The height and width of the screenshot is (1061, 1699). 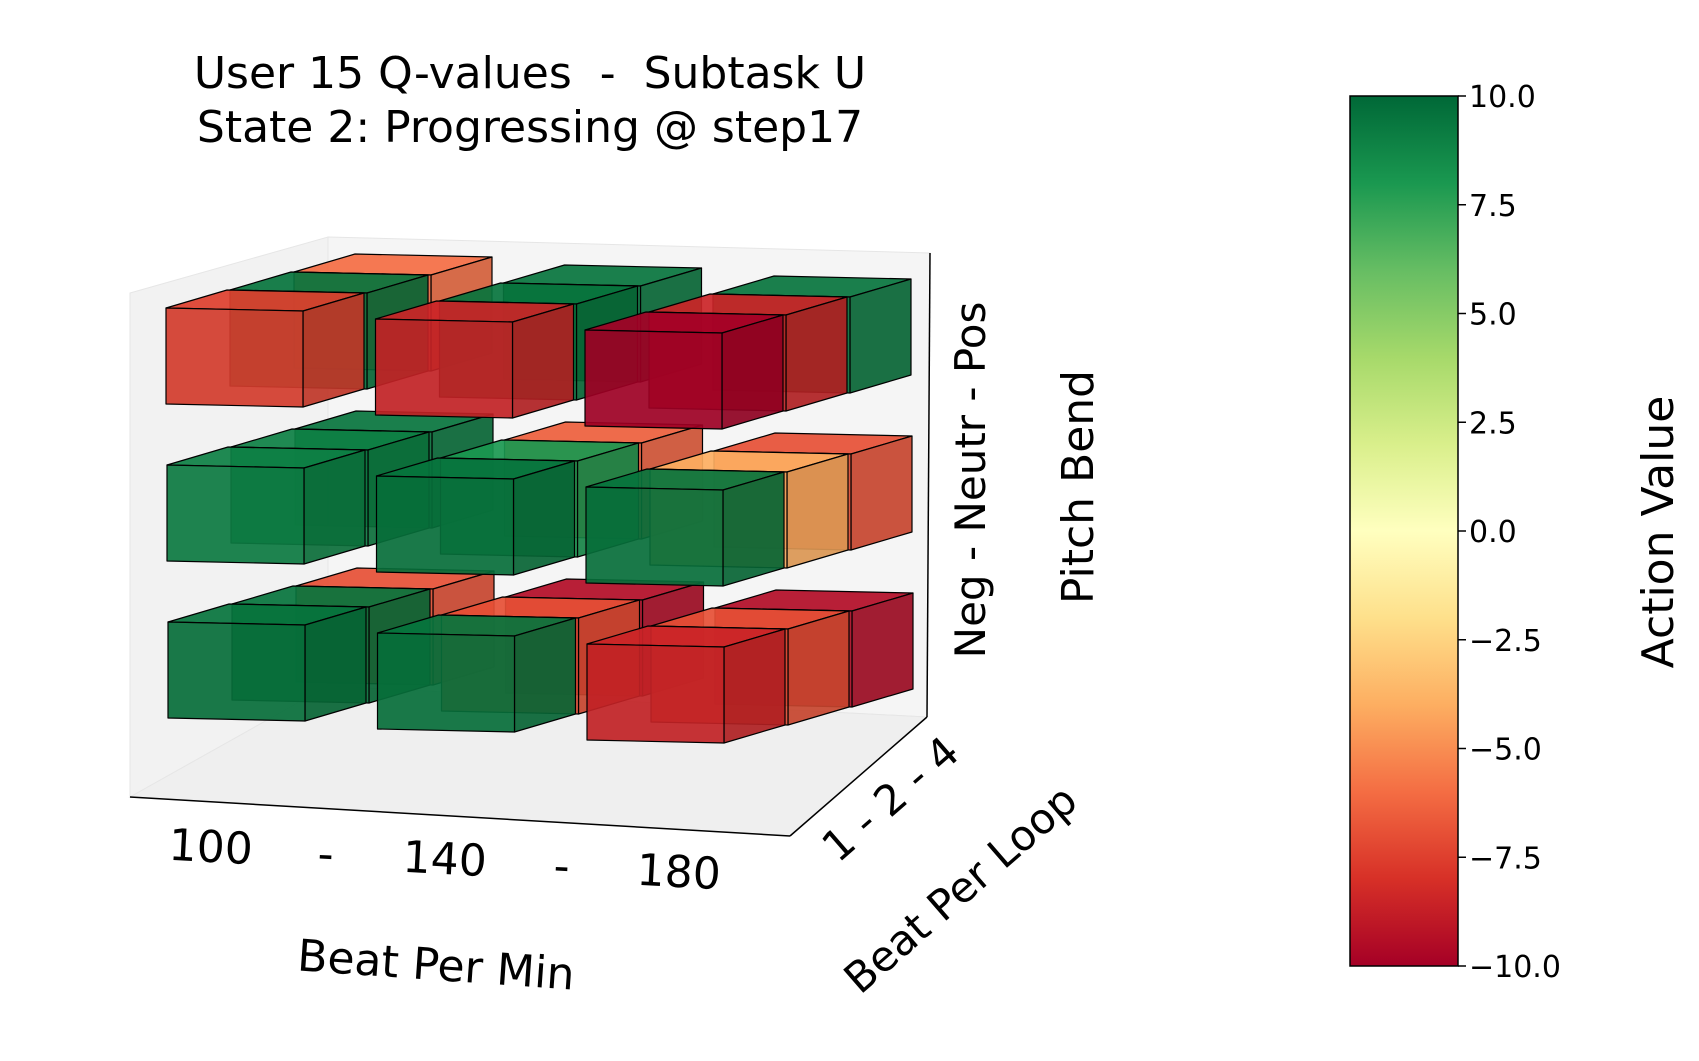 What do you see at coordinates (1493, 315) in the screenshot?
I see `colorbar-tick-label: 5.0` at bounding box center [1493, 315].